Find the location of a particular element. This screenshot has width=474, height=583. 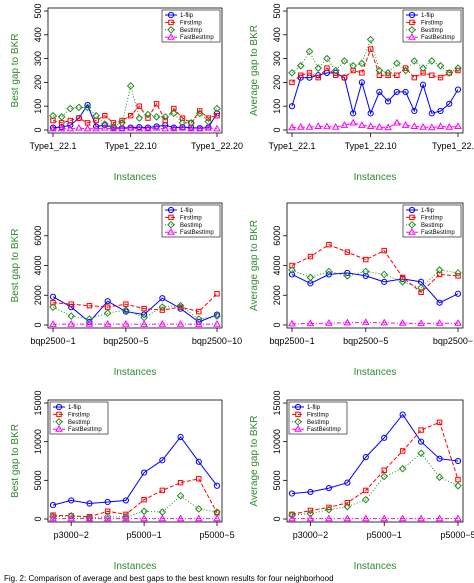

x-tick-label: p5000−5 is located at coordinates (457, 535).